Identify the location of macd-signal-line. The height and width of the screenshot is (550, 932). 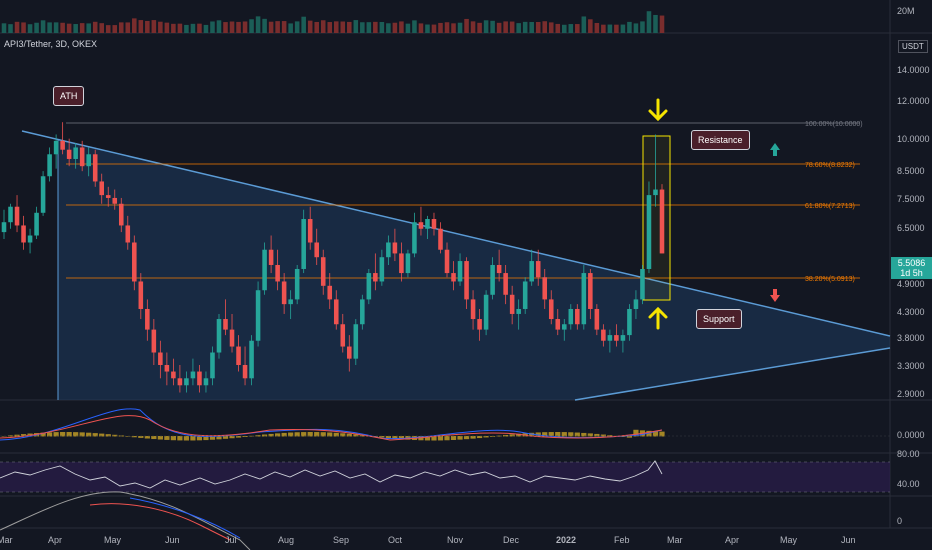
(331, 428).